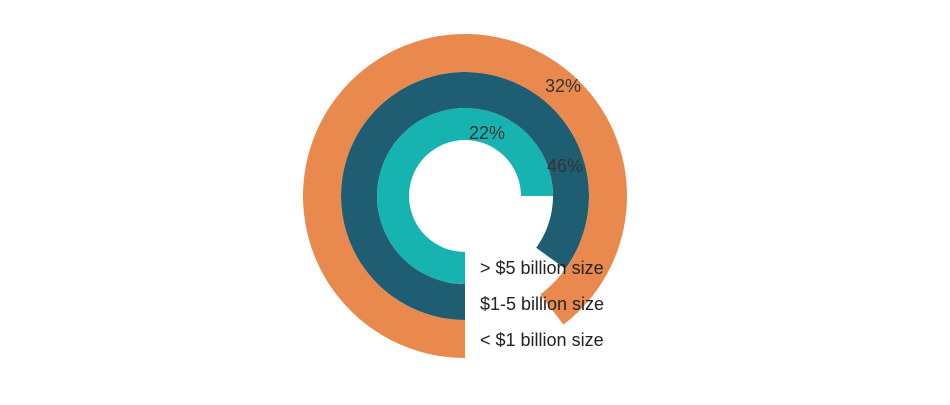 The height and width of the screenshot is (405, 950). What do you see at coordinates (542, 268) in the screenshot?
I see `series-label-0: > $5 billion size` at bounding box center [542, 268].